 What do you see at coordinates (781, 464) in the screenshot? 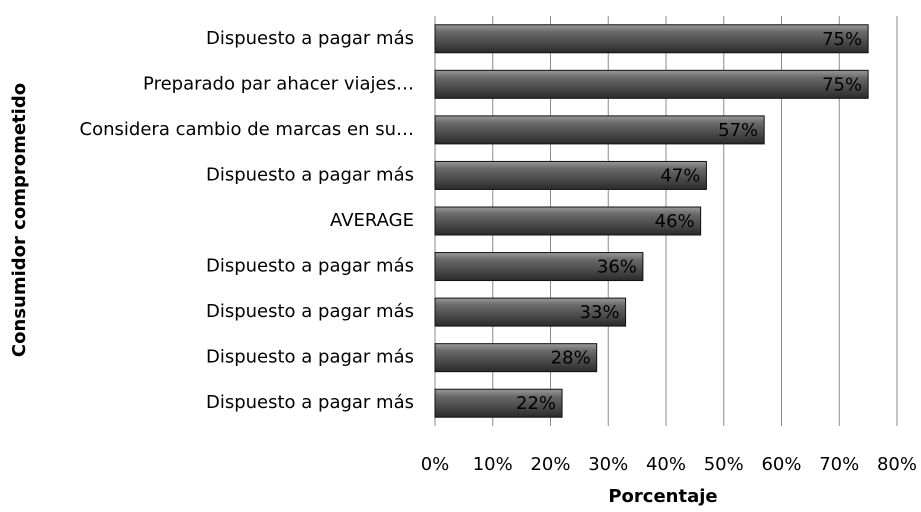
I see `x-tick-label: 60%` at bounding box center [781, 464].